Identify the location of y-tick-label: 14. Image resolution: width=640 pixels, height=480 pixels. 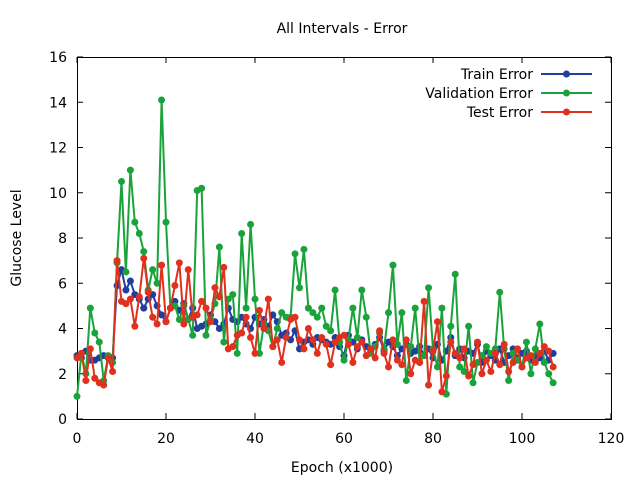
(58, 103).